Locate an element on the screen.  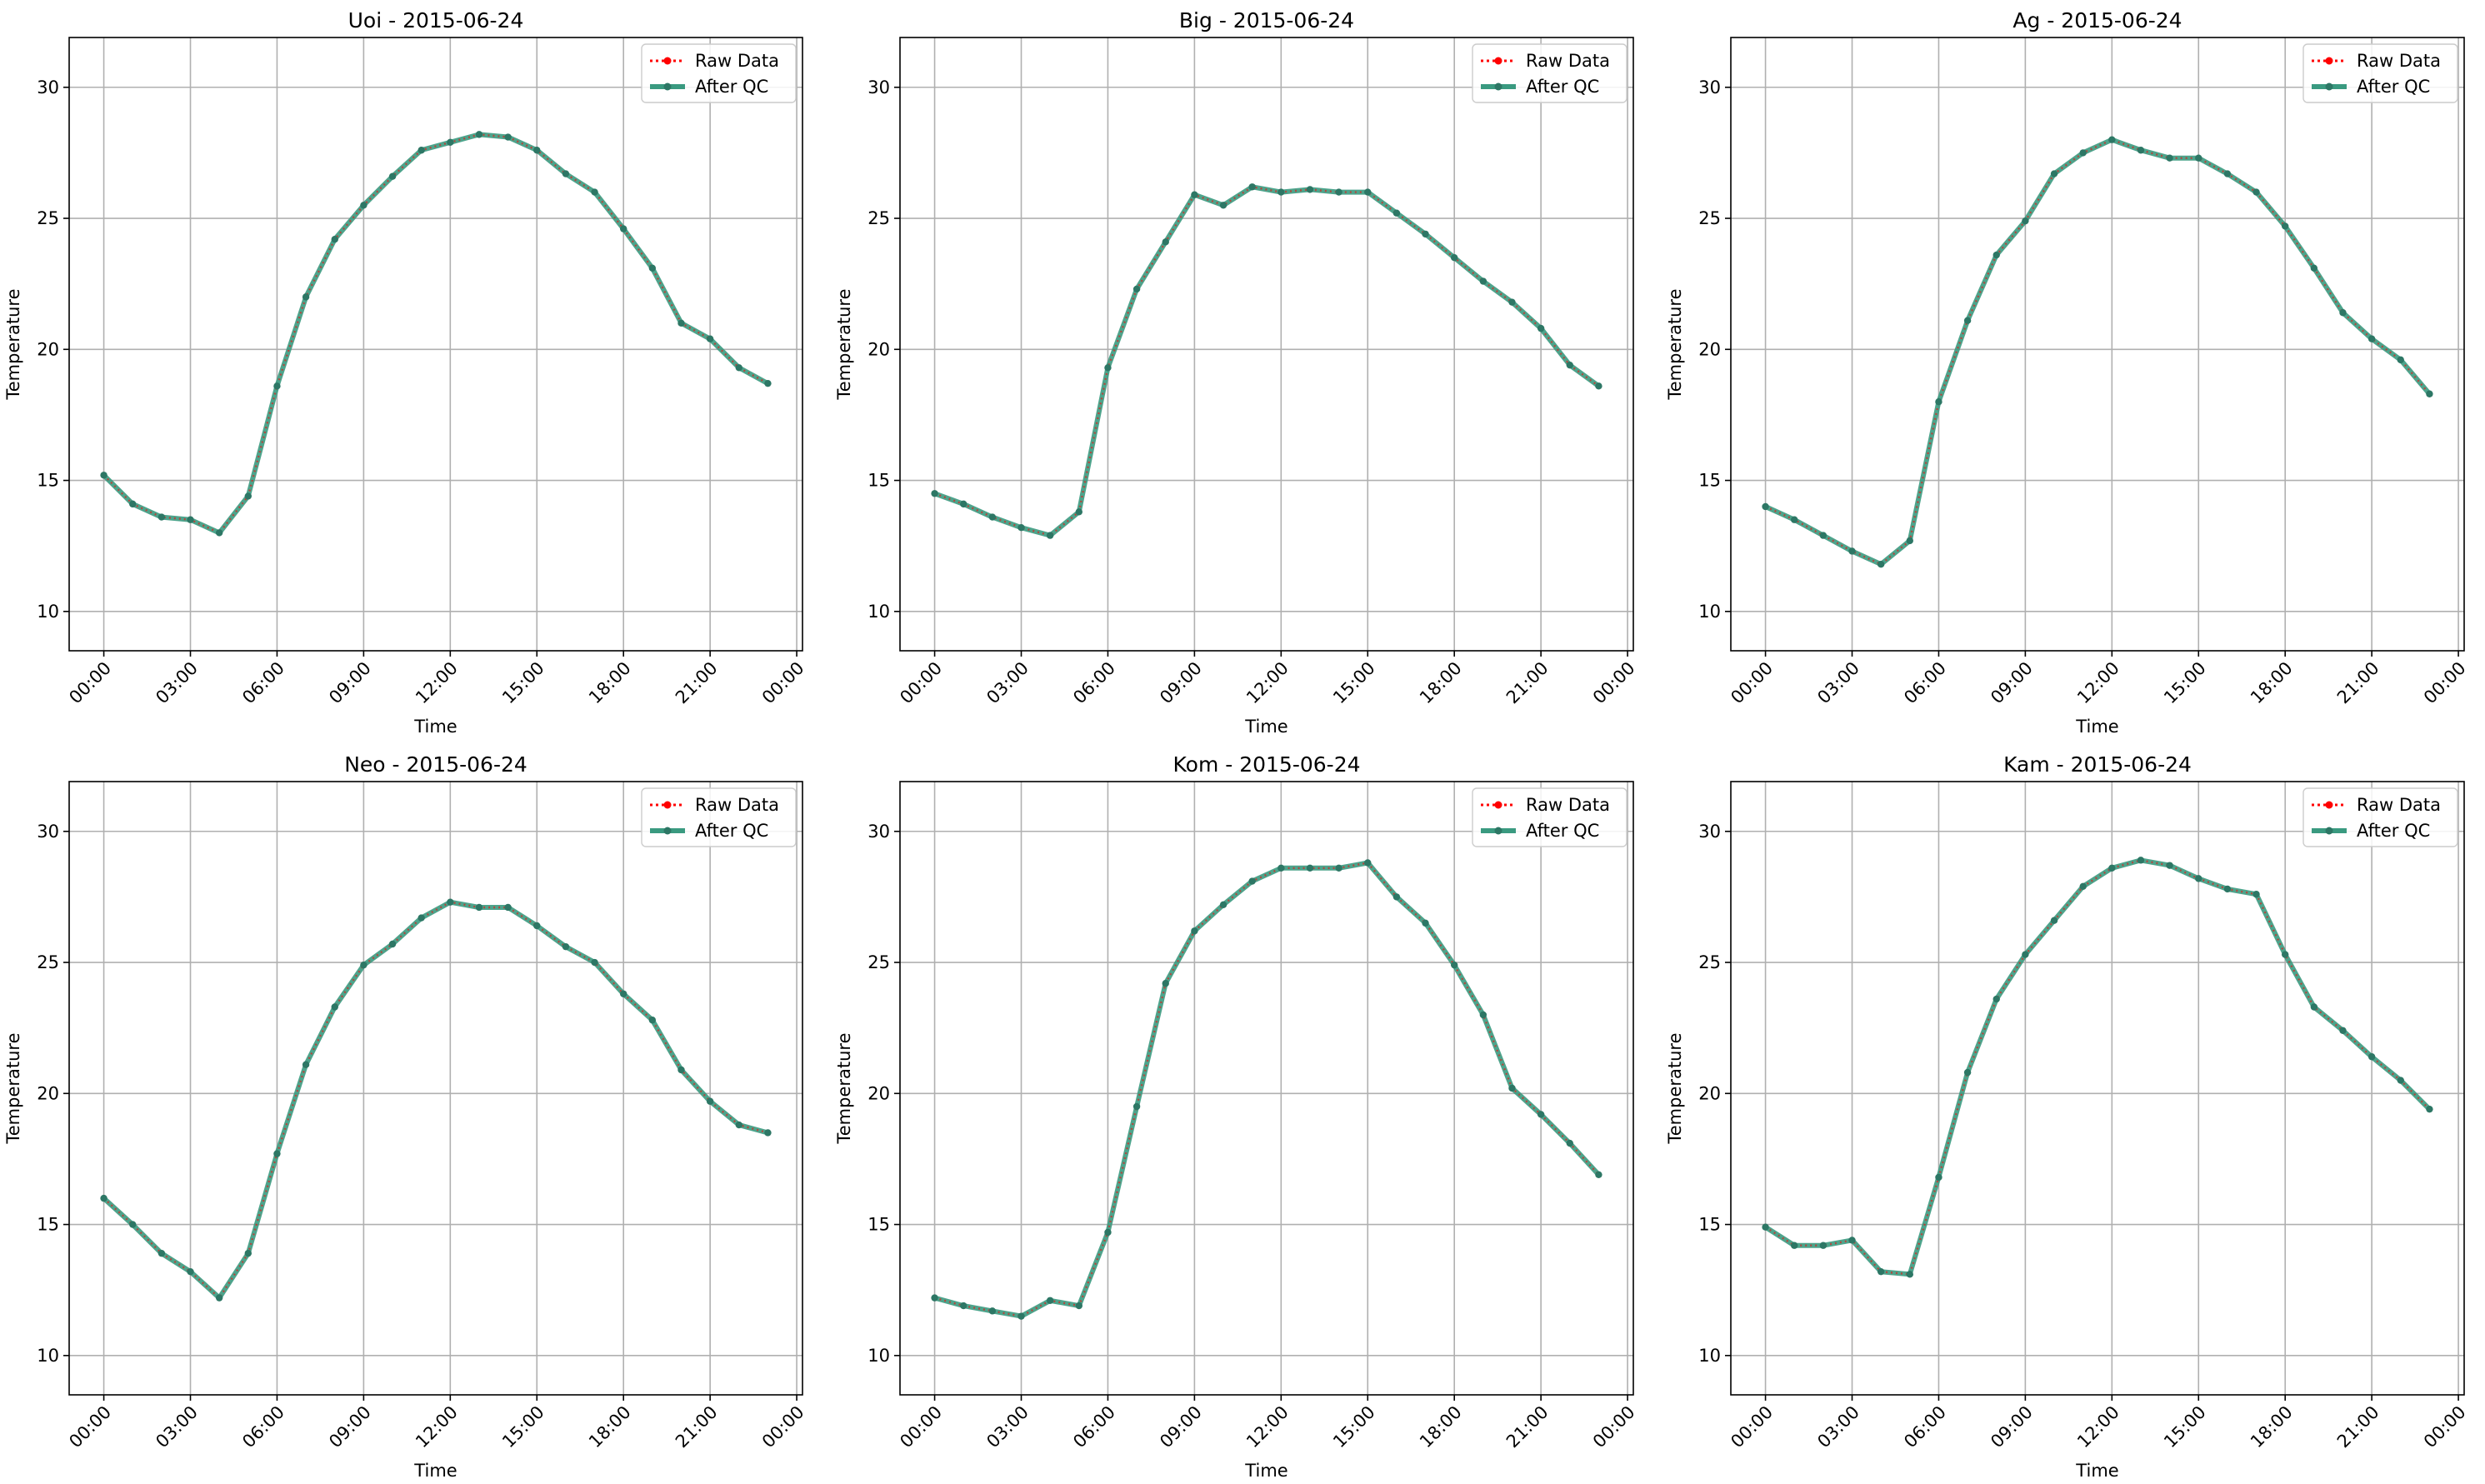
subplot-title: Big - 2015-06-24 is located at coordinates (1266, 20).